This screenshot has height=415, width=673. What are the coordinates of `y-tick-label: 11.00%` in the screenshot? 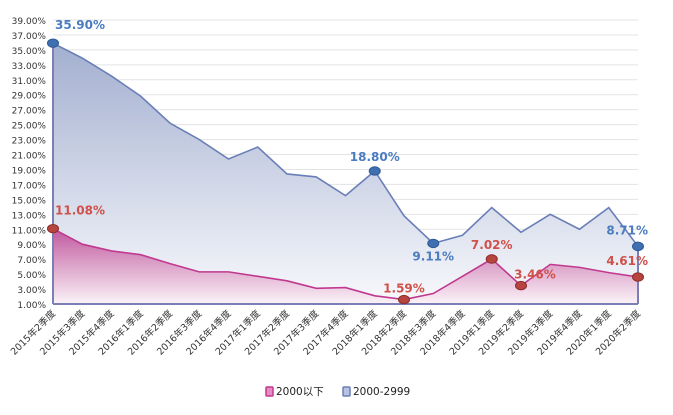 It's located at (29, 231).